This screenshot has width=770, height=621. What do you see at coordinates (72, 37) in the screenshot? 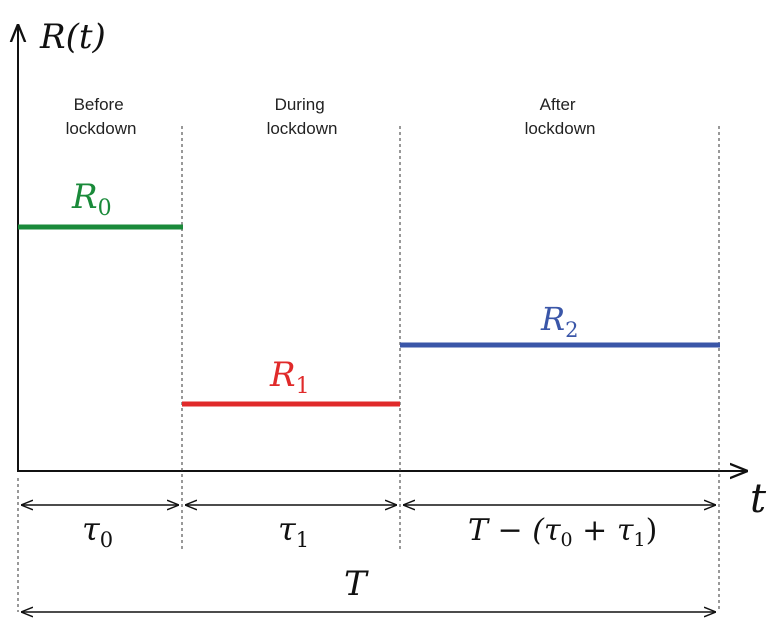
I see `y-axis-label: R(t)` at bounding box center [72, 37].